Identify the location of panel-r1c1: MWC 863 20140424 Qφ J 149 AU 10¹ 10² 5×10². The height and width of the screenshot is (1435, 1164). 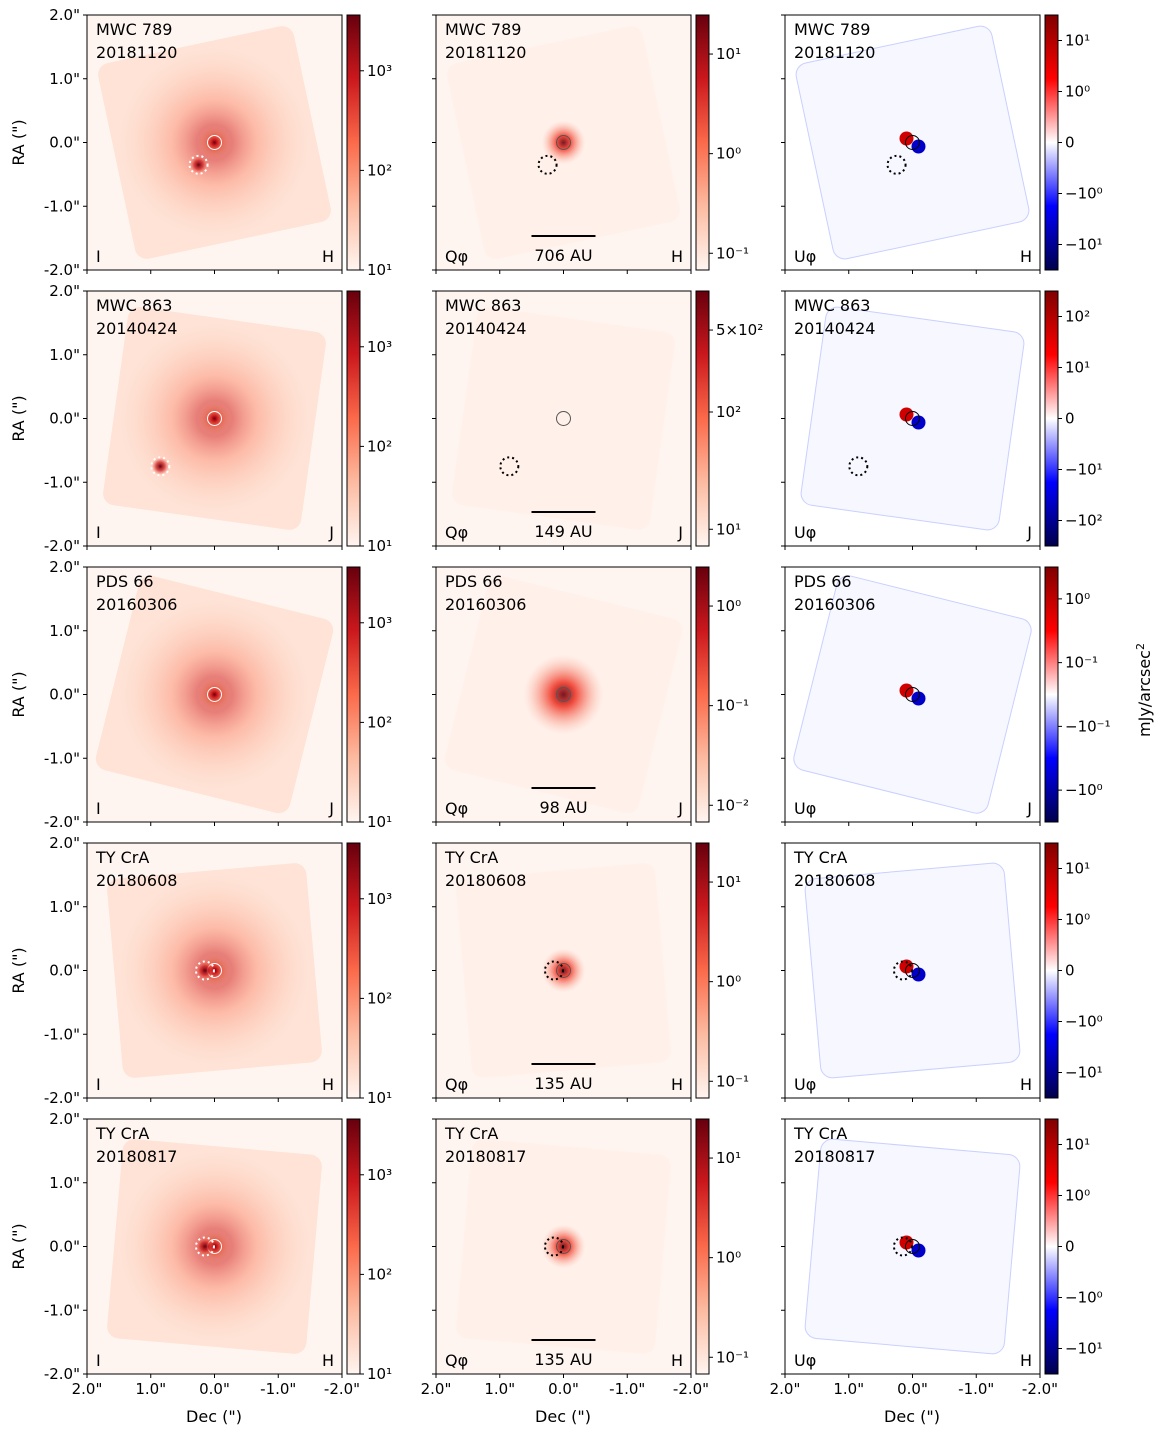
(597, 420).